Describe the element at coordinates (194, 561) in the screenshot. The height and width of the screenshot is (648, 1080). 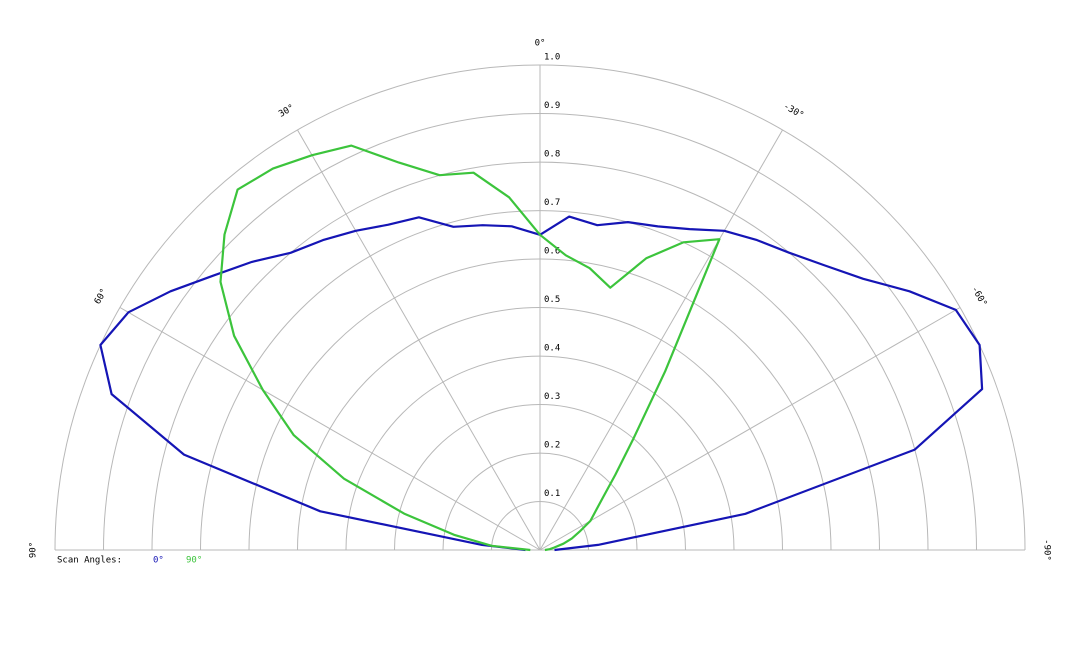
I see `legend-entry: 90°` at that location.